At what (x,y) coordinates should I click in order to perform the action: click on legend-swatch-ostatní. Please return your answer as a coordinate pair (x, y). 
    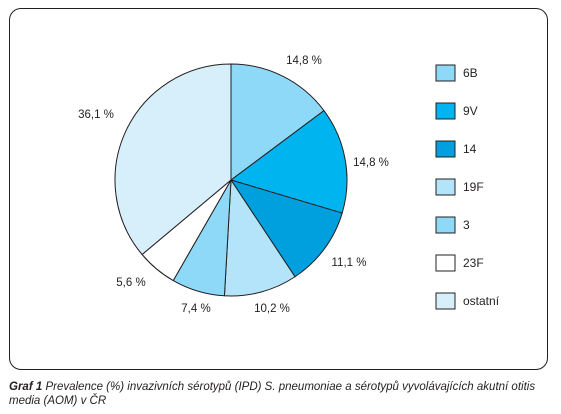
    Looking at the image, I should click on (445, 301).